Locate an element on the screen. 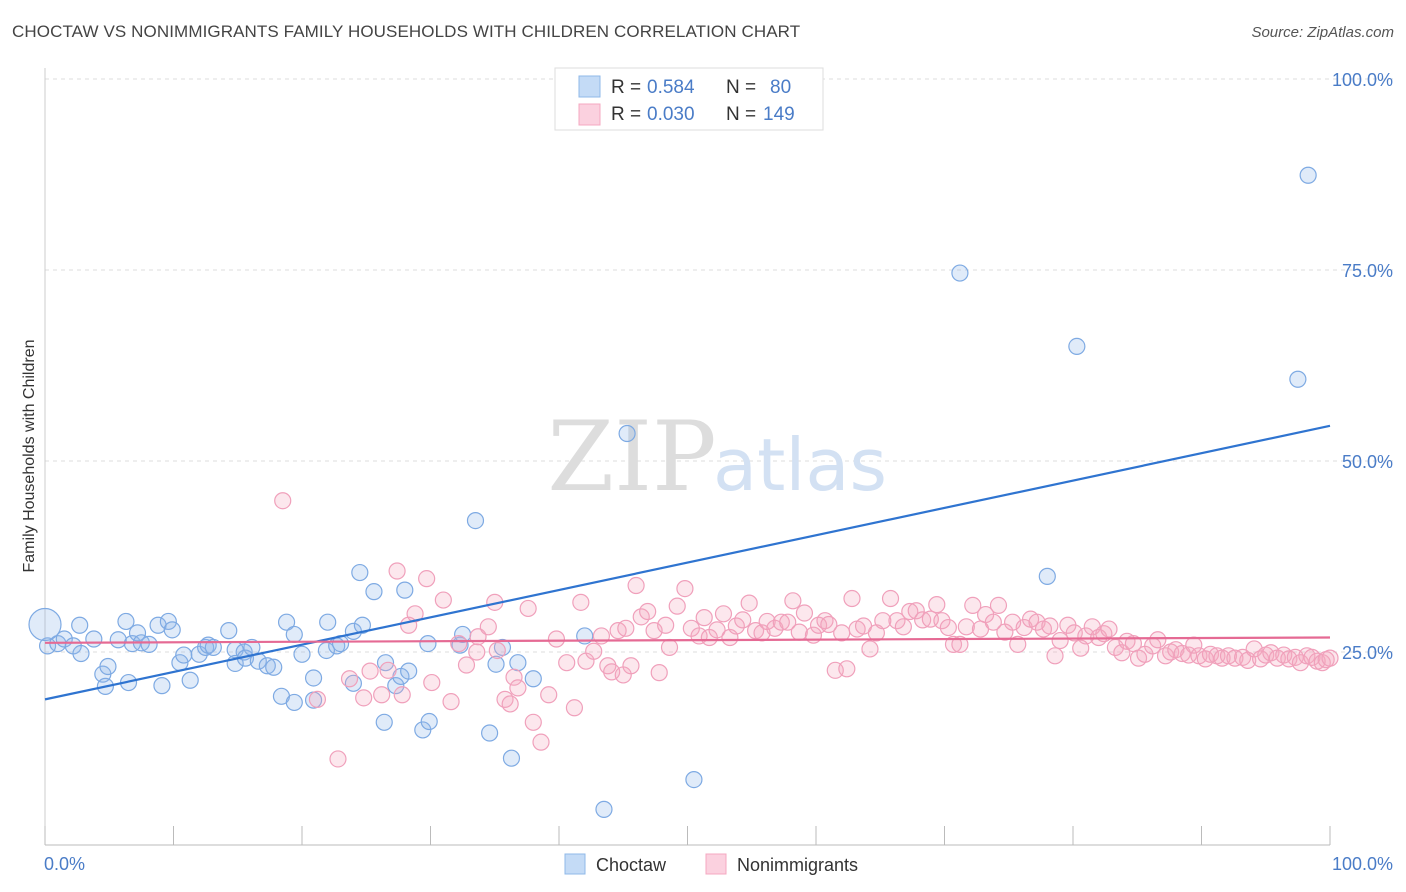 The image size is (1406, 892). watermark: ZIP atlas is located at coordinates (717, 457).